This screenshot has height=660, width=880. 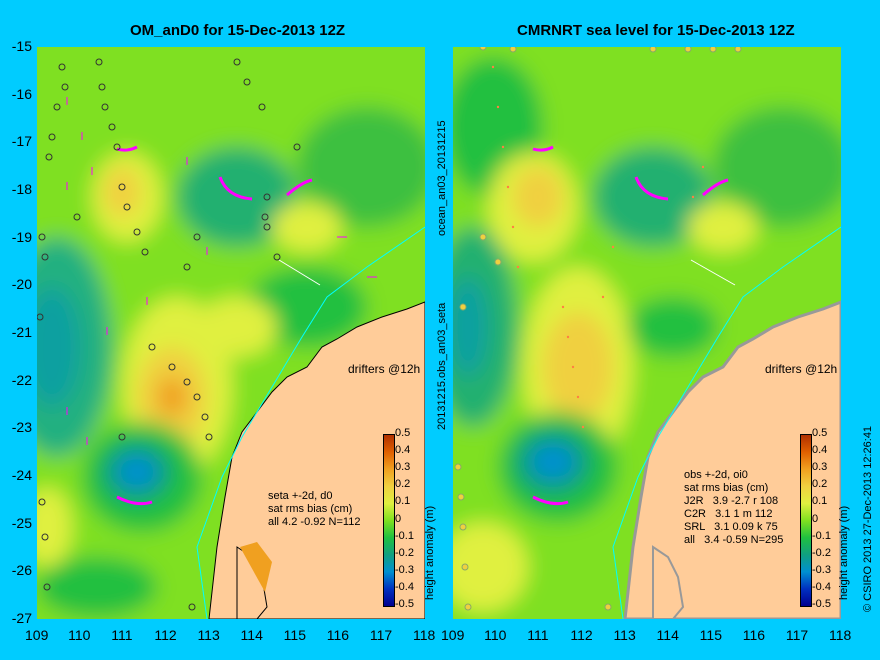 I want to click on right-stats-line-5: SRL 3.1 0.09 k 75, so click(x=731, y=527).